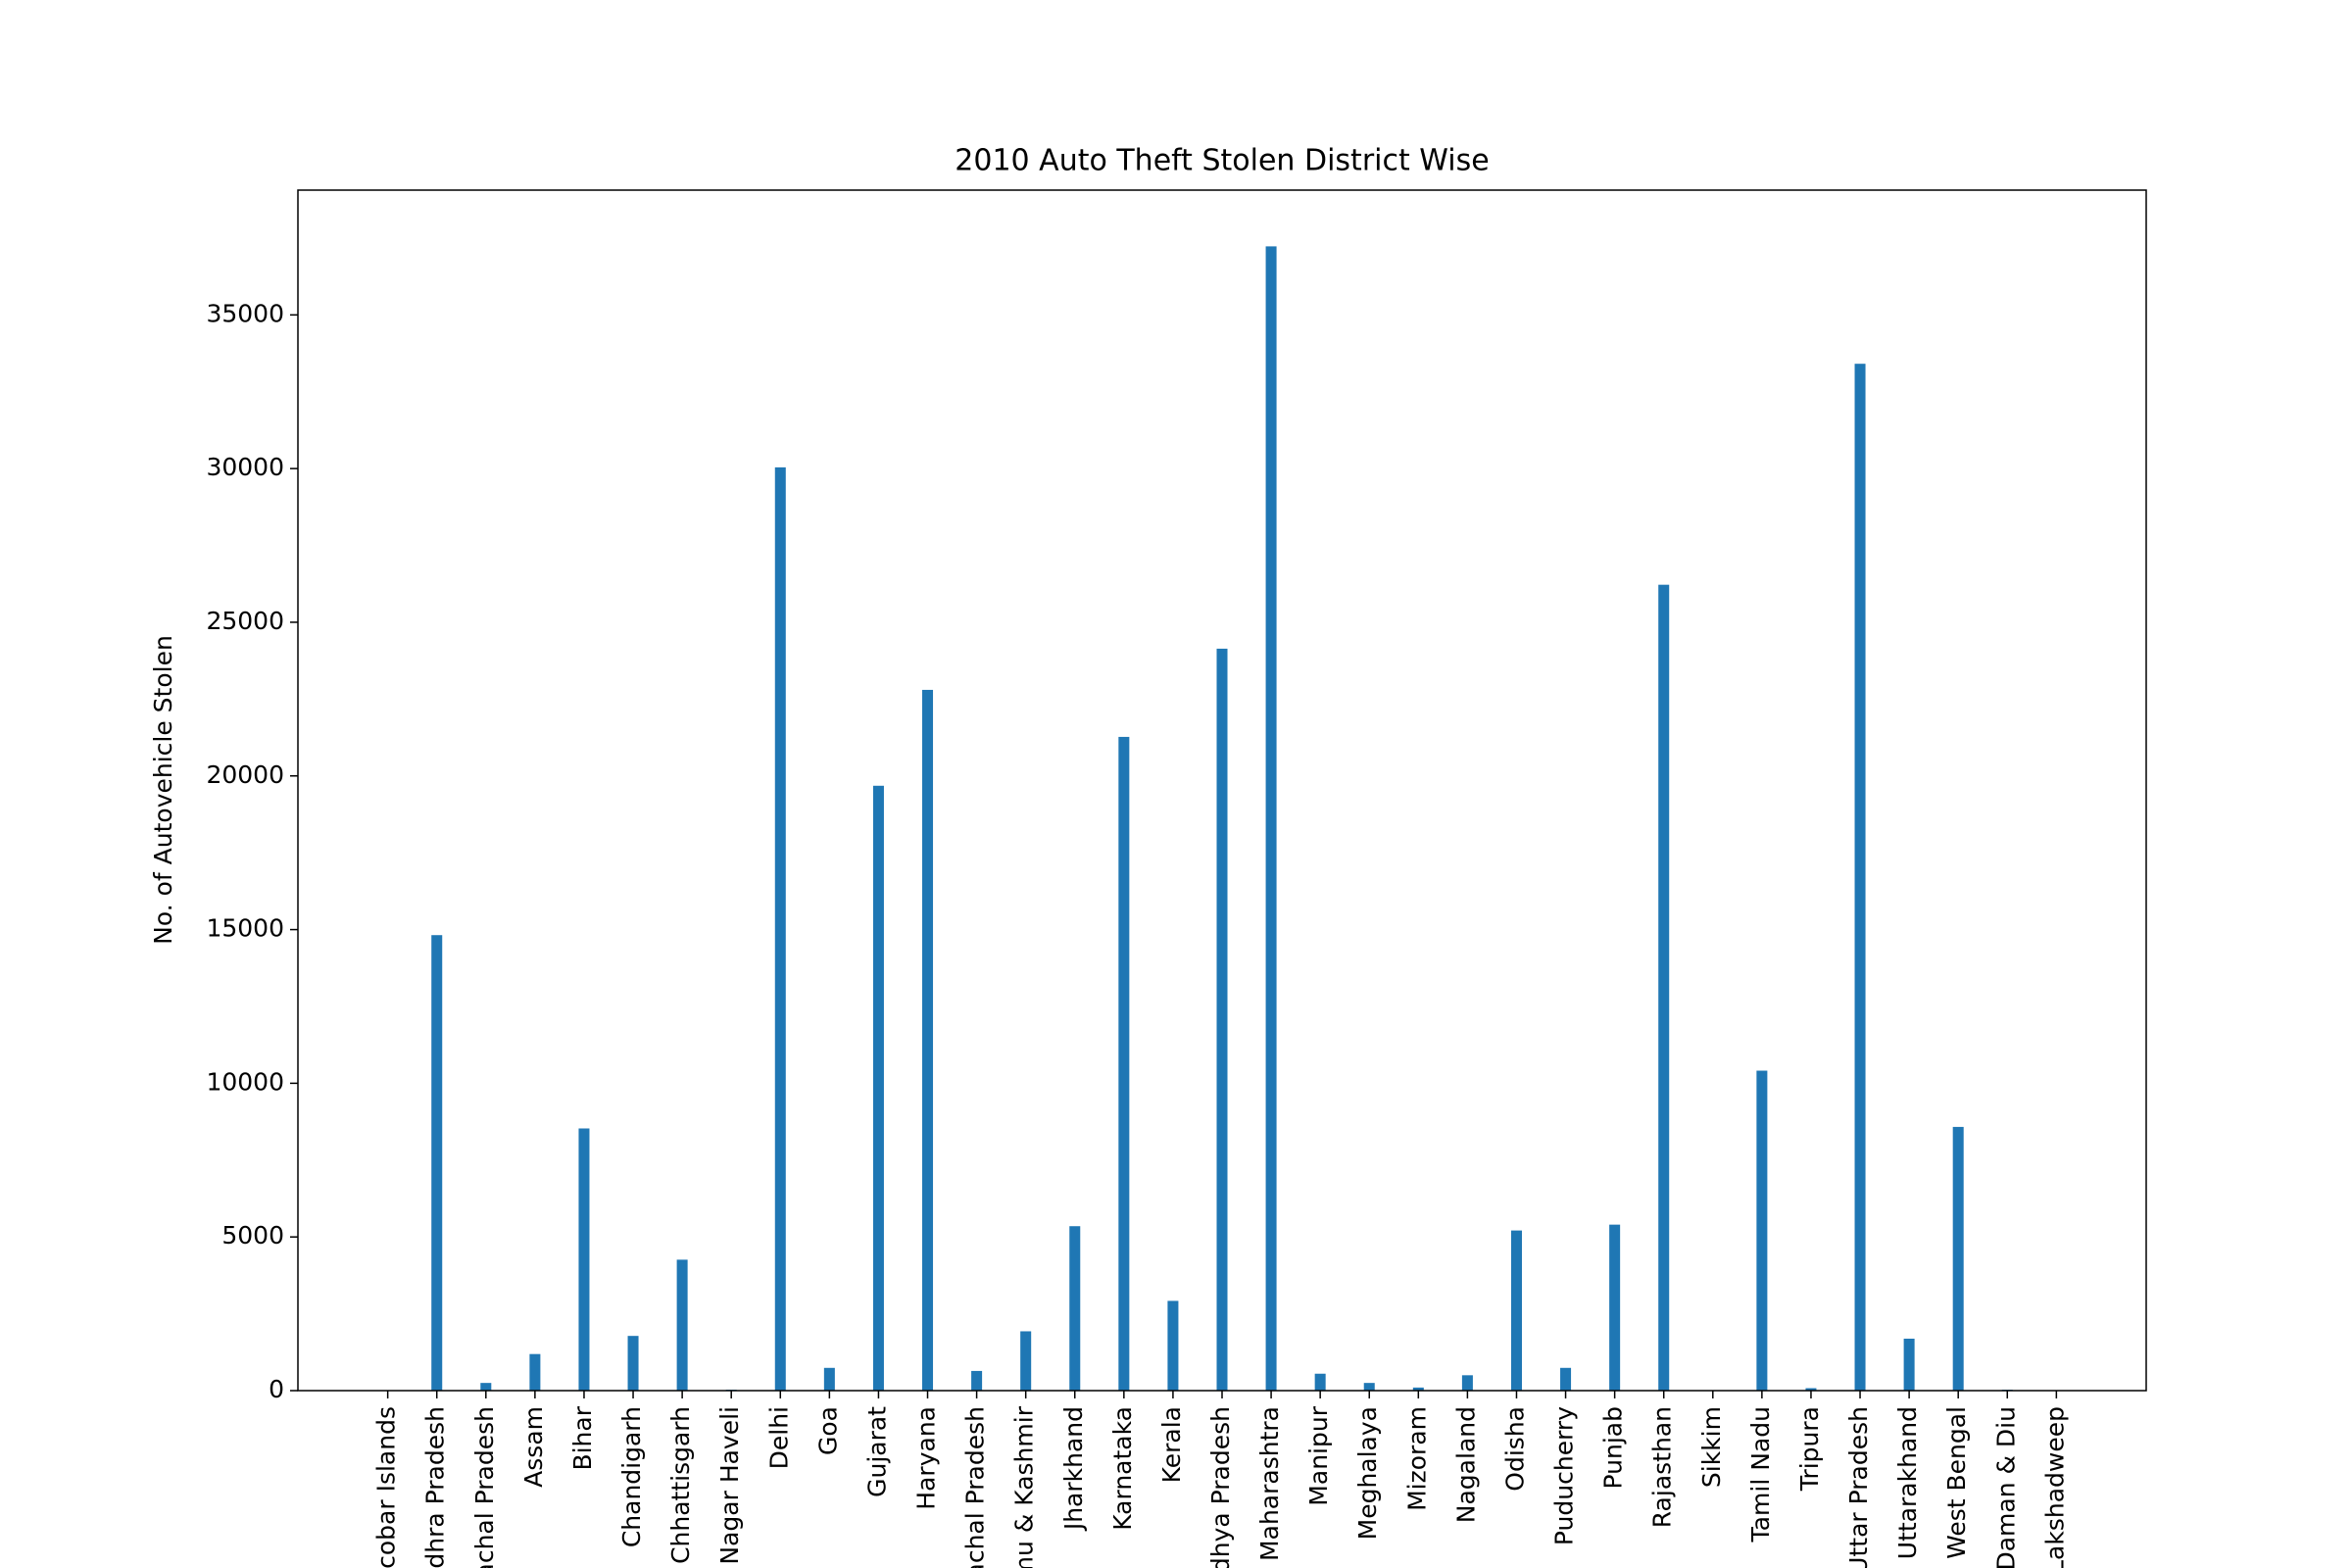 The width and height of the screenshot is (2352, 1568). I want to click on x-tick-label: Nagaland, so click(1465, 1464).